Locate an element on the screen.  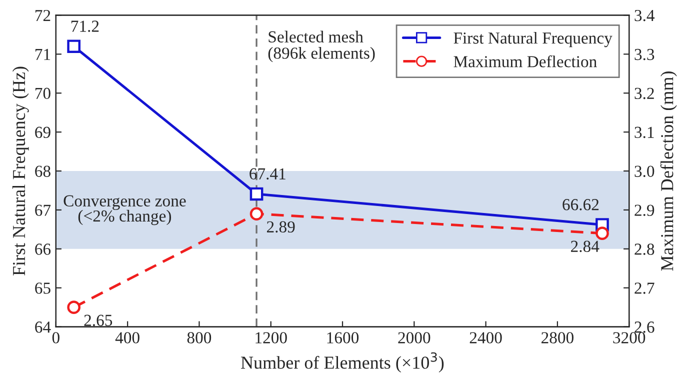
ref-line-label: Selected mesh (896k elements) is located at coordinates (321, 46).